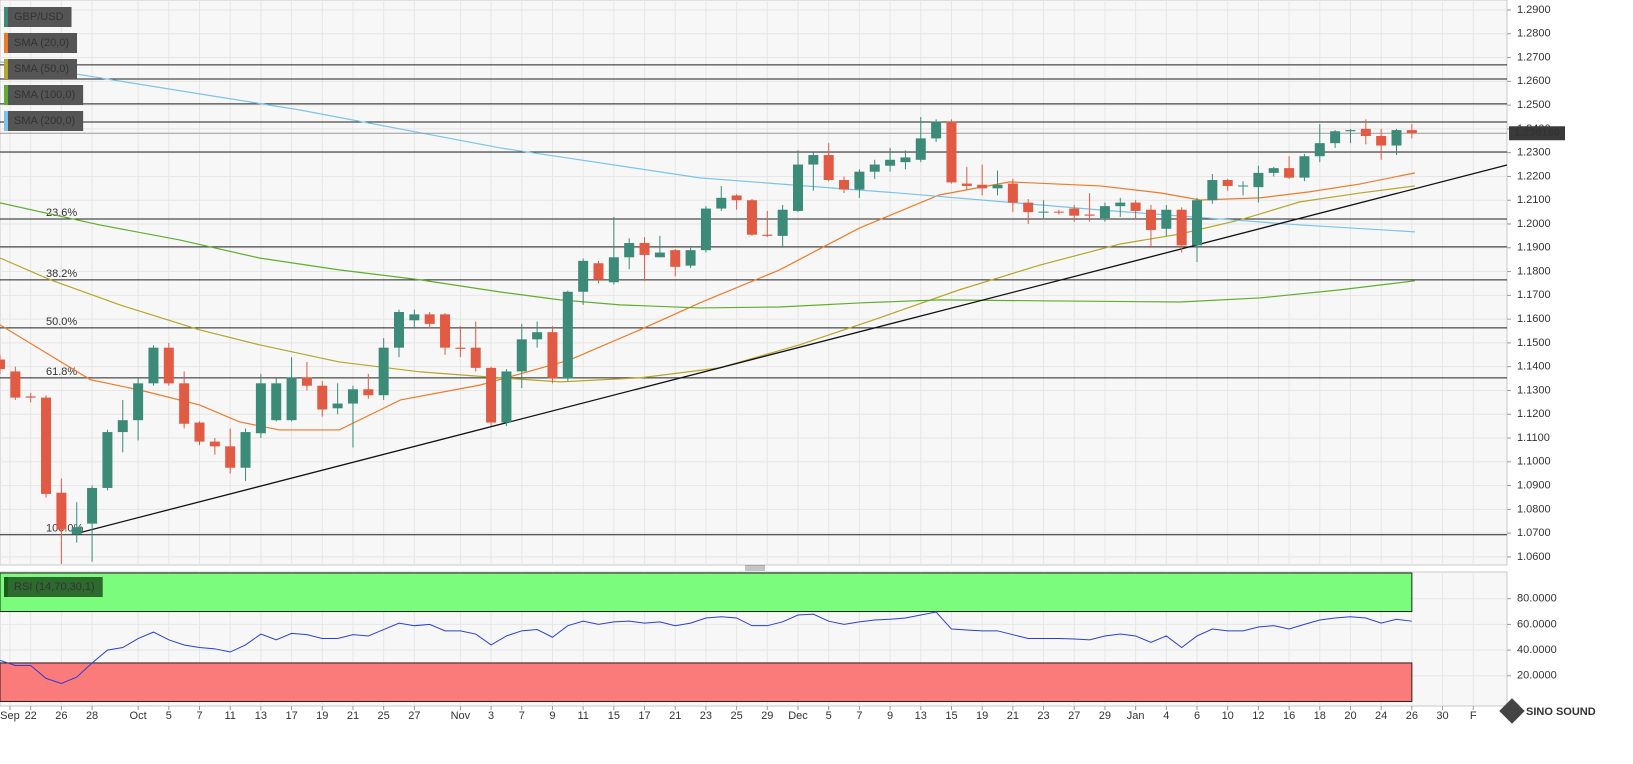 The width and height of the screenshot is (1633, 764). Describe the element at coordinates (414, 716) in the screenshot. I see `x-tick-label: 27` at that location.